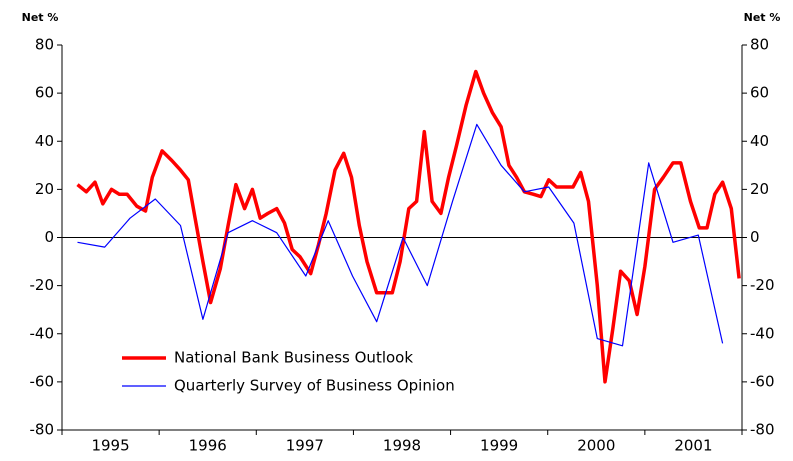 The width and height of the screenshot is (793, 461). What do you see at coordinates (762, 381) in the screenshot?
I see `y2-tick-label: -60` at bounding box center [762, 381].